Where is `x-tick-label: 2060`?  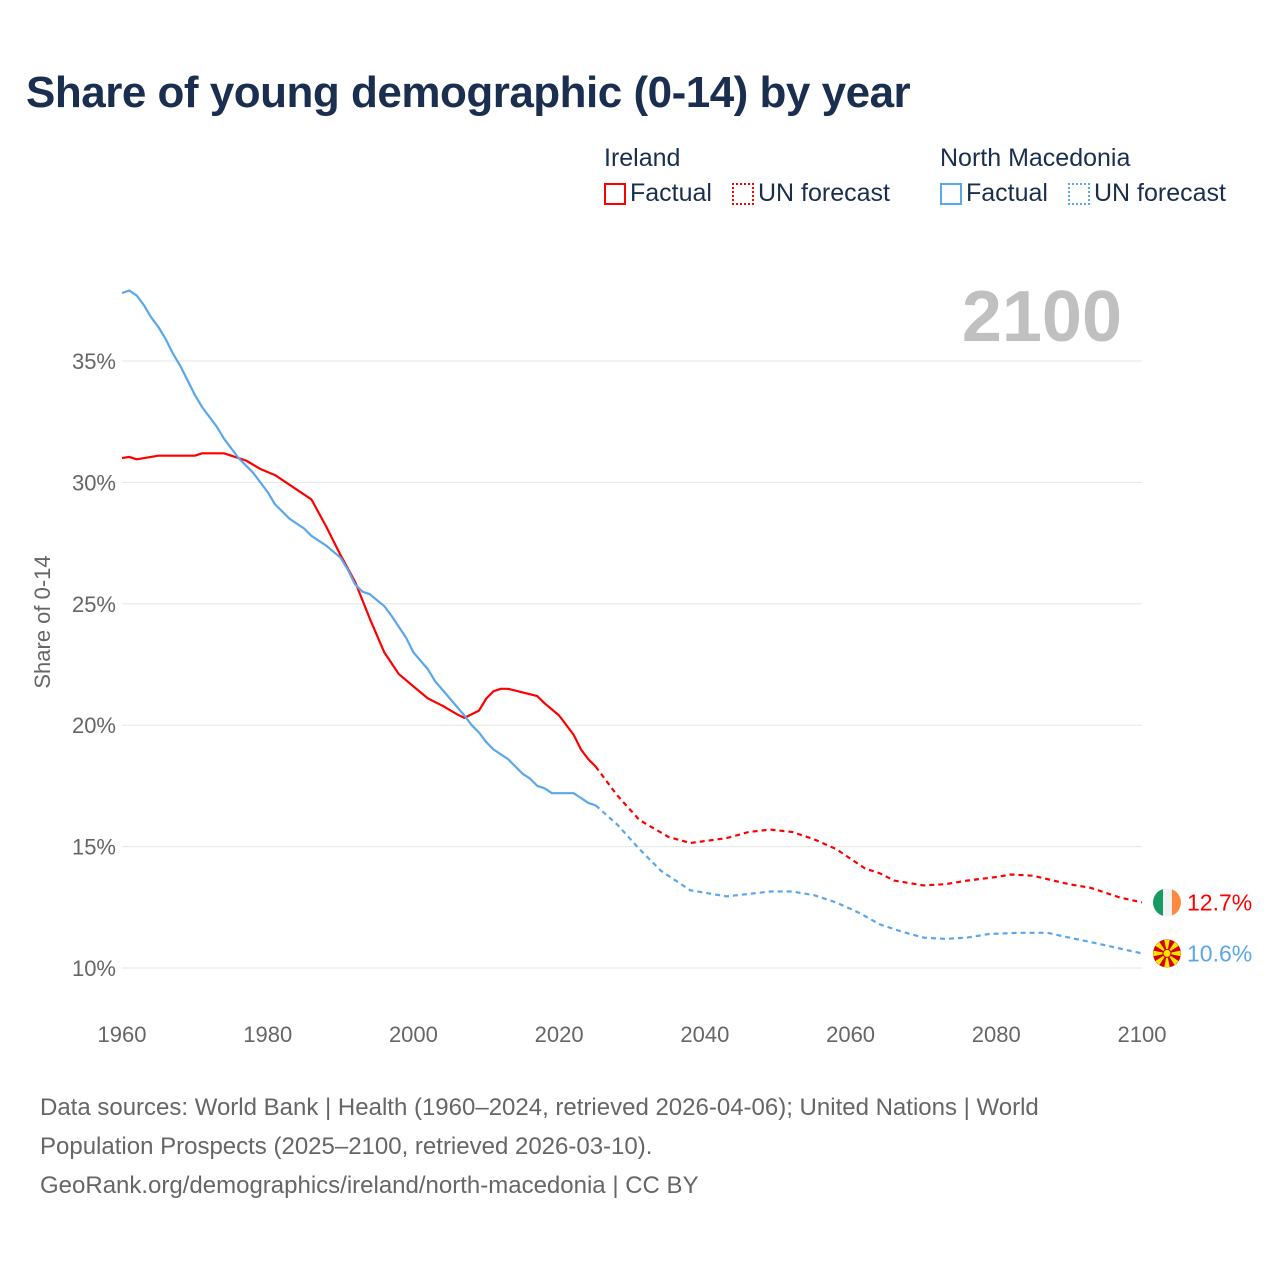 x-tick-label: 2060 is located at coordinates (850, 1034).